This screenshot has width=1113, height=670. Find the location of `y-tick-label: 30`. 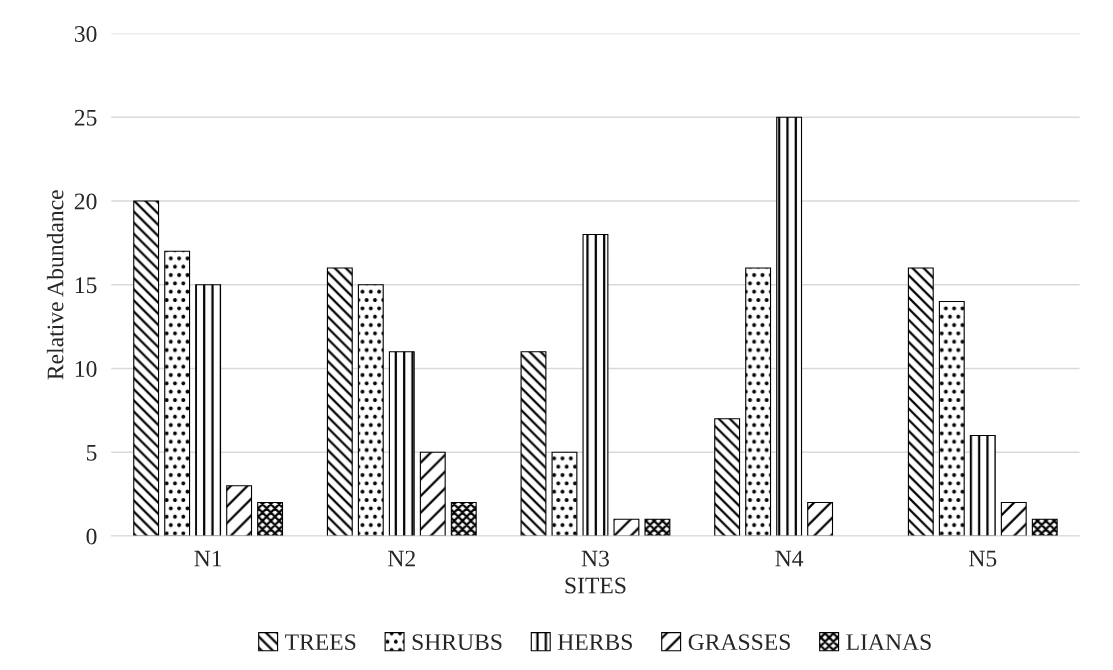

y-tick-label: 30 is located at coordinates (85, 33).